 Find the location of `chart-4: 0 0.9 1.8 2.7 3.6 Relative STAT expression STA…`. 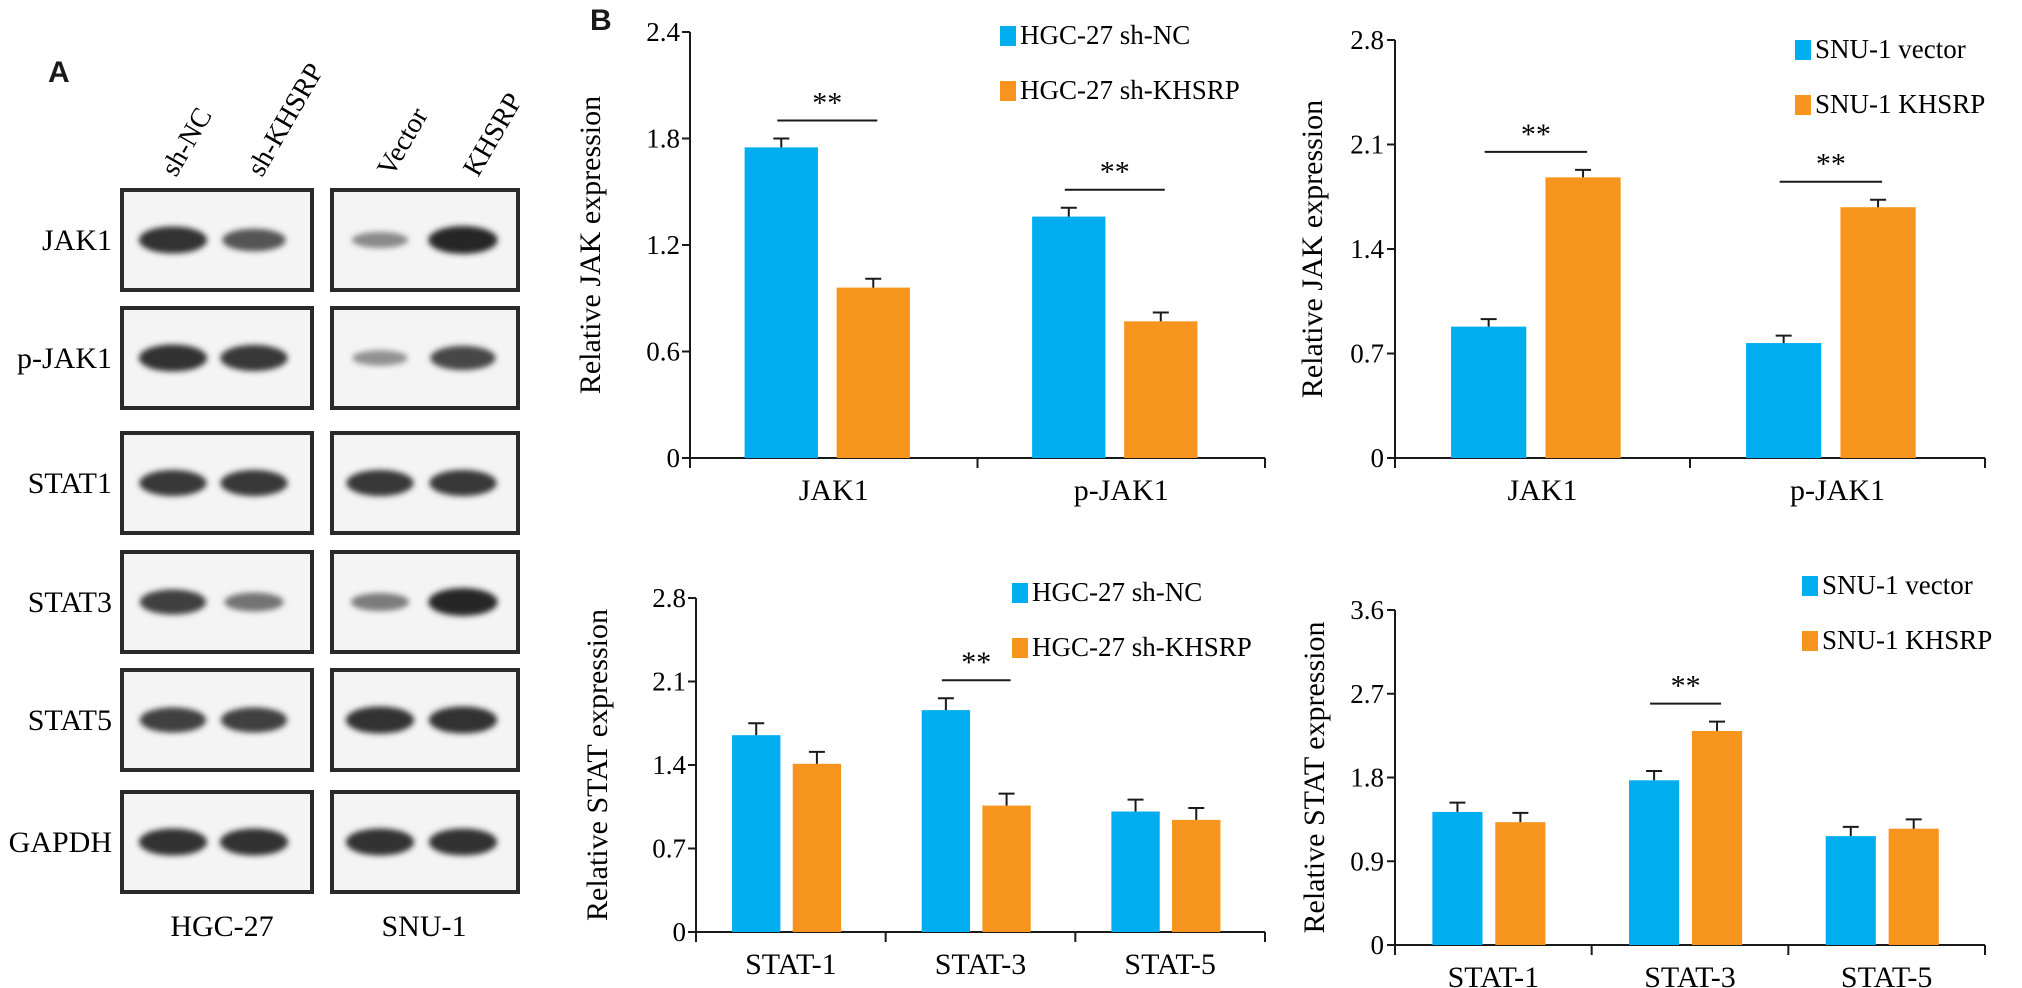

chart-4: 0 0.9 1.8 2.7 3.6 Relative STAT expression STA… is located at coordinates (1645, 779).